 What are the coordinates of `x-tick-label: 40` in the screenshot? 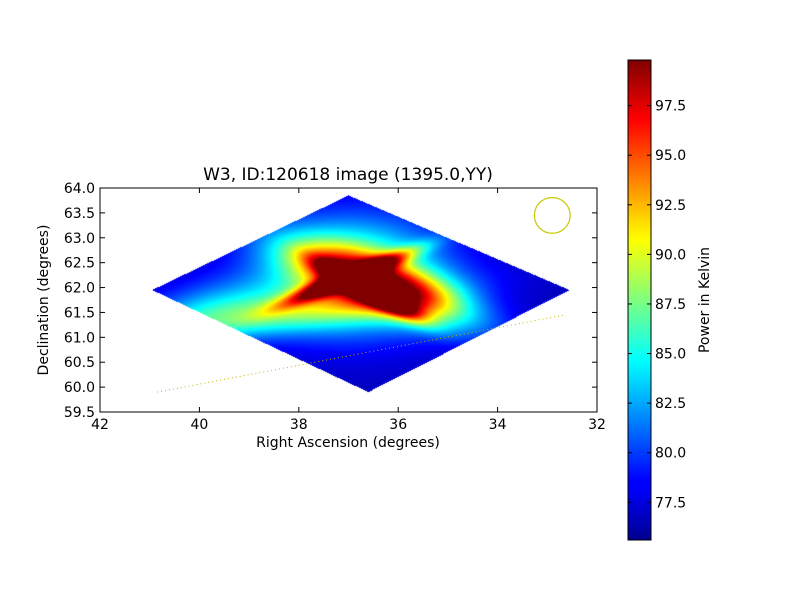 It's located at (199, 425).